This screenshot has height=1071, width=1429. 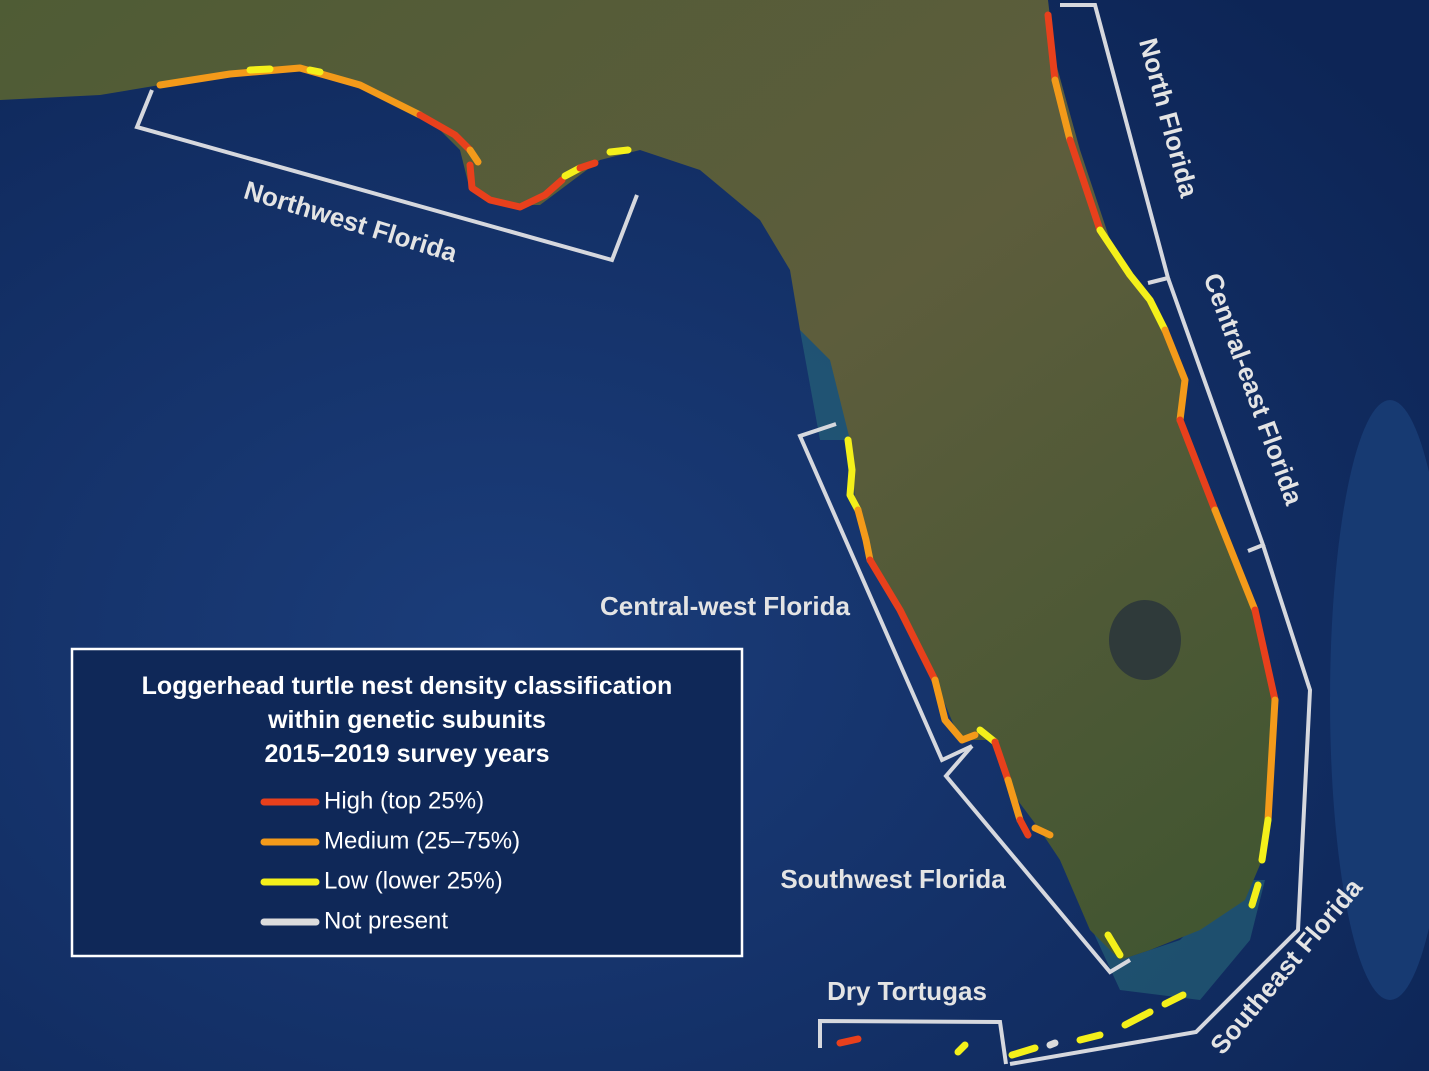 What do you see at coordinates (725, 606) in the screenshot?
I see `region-label: Central-west Florida` at bounding box center [725, 606].